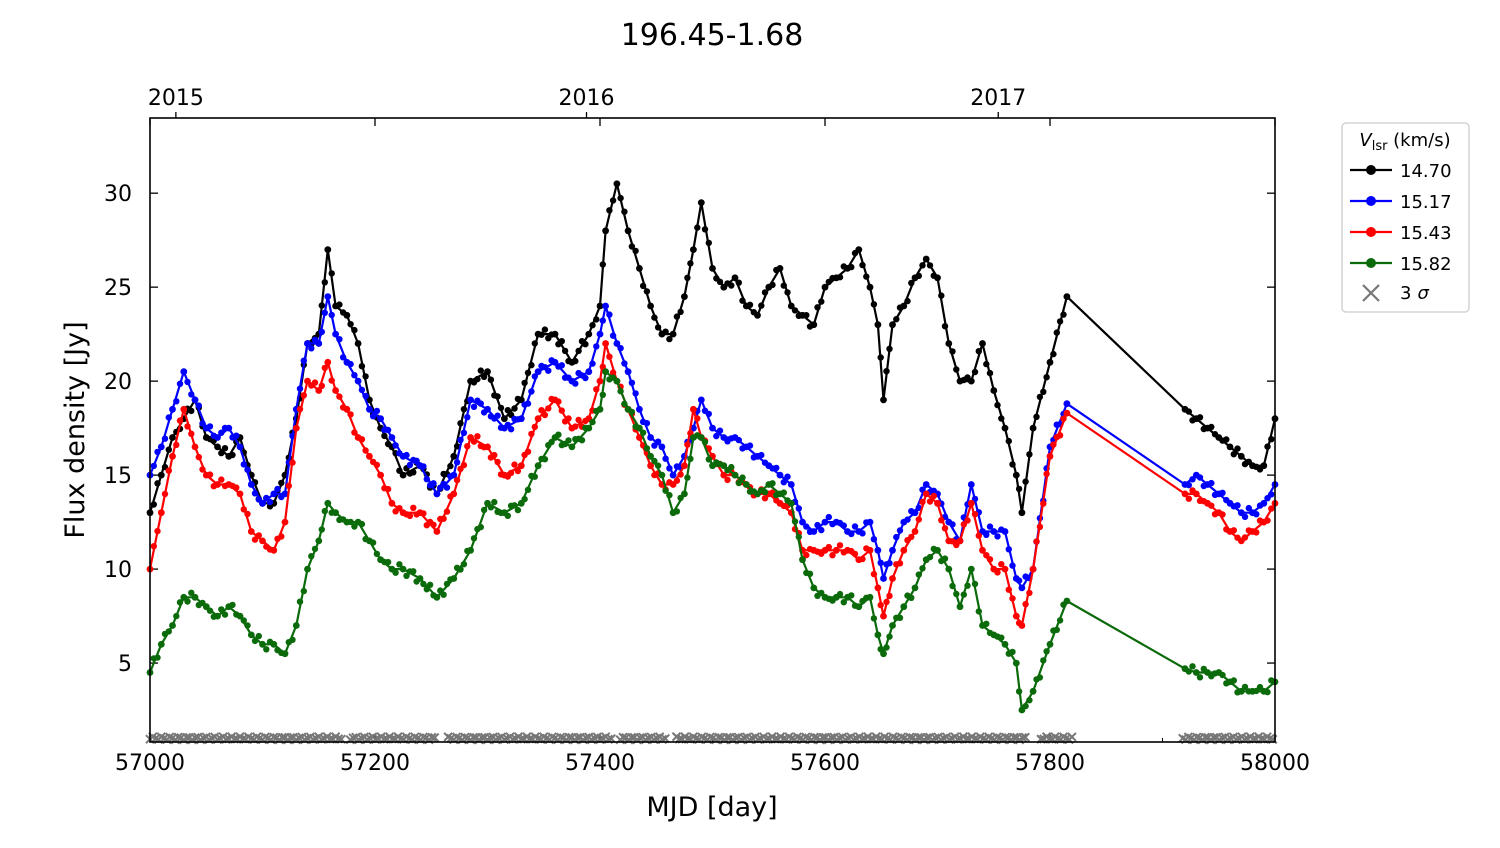  Describe the element at coordinates (1366, 140) in the screenshot. I see `legend-title-v: V` at that location.